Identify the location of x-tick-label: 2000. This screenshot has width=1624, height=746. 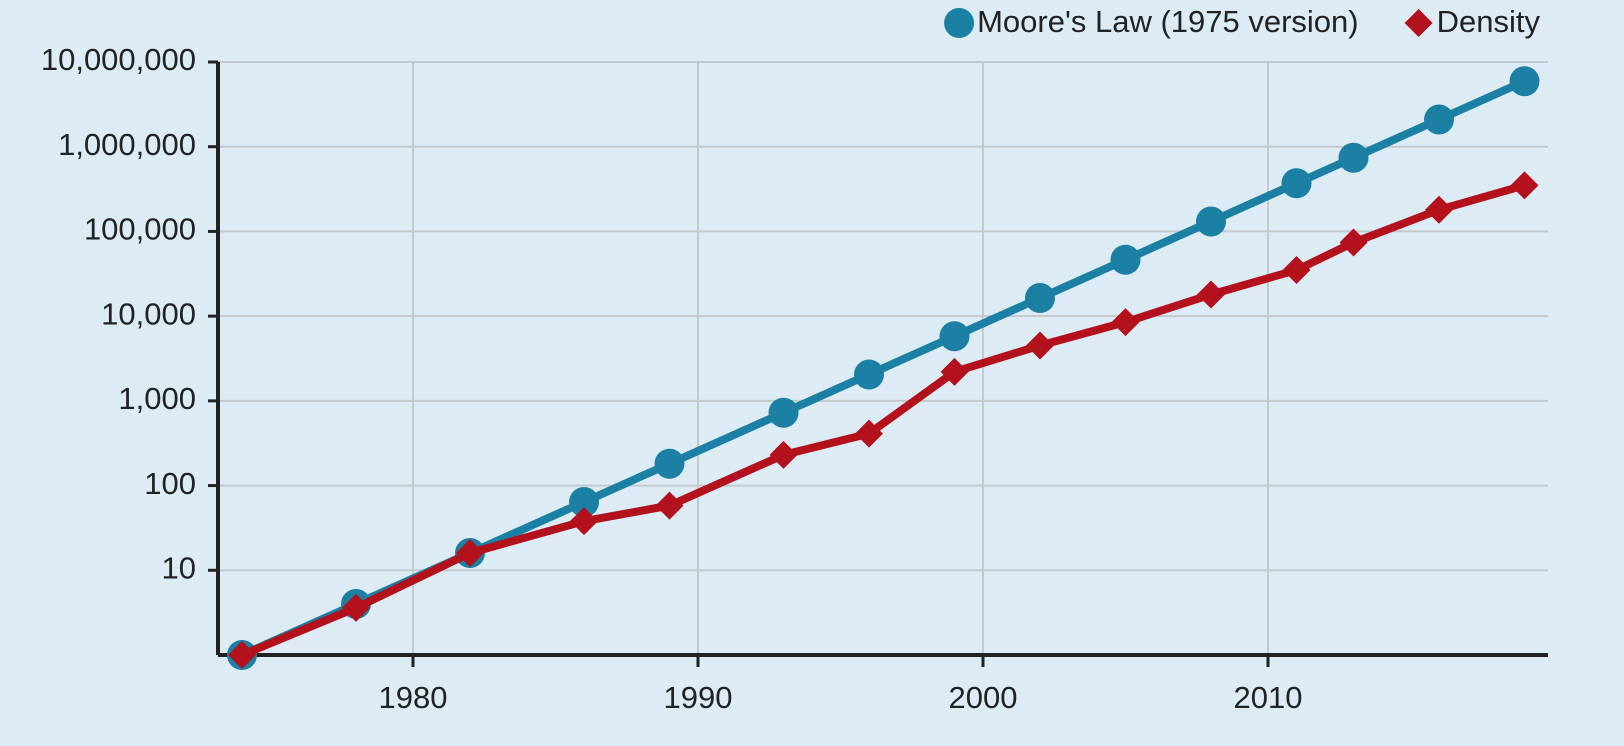
(983, 697).